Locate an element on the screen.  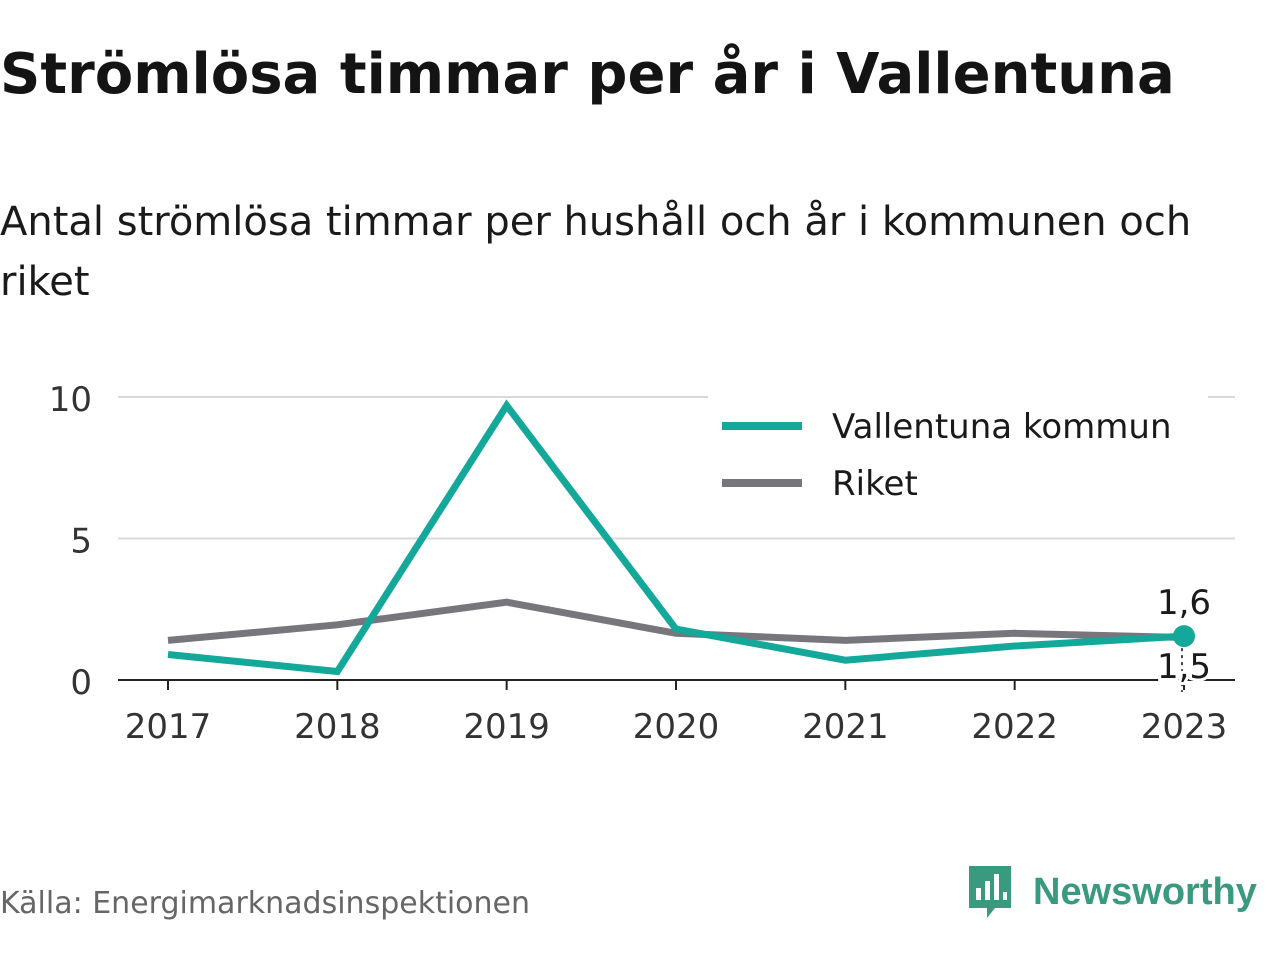
legend-label: Vallentuna kommun is located at coordinates (1002, 427).